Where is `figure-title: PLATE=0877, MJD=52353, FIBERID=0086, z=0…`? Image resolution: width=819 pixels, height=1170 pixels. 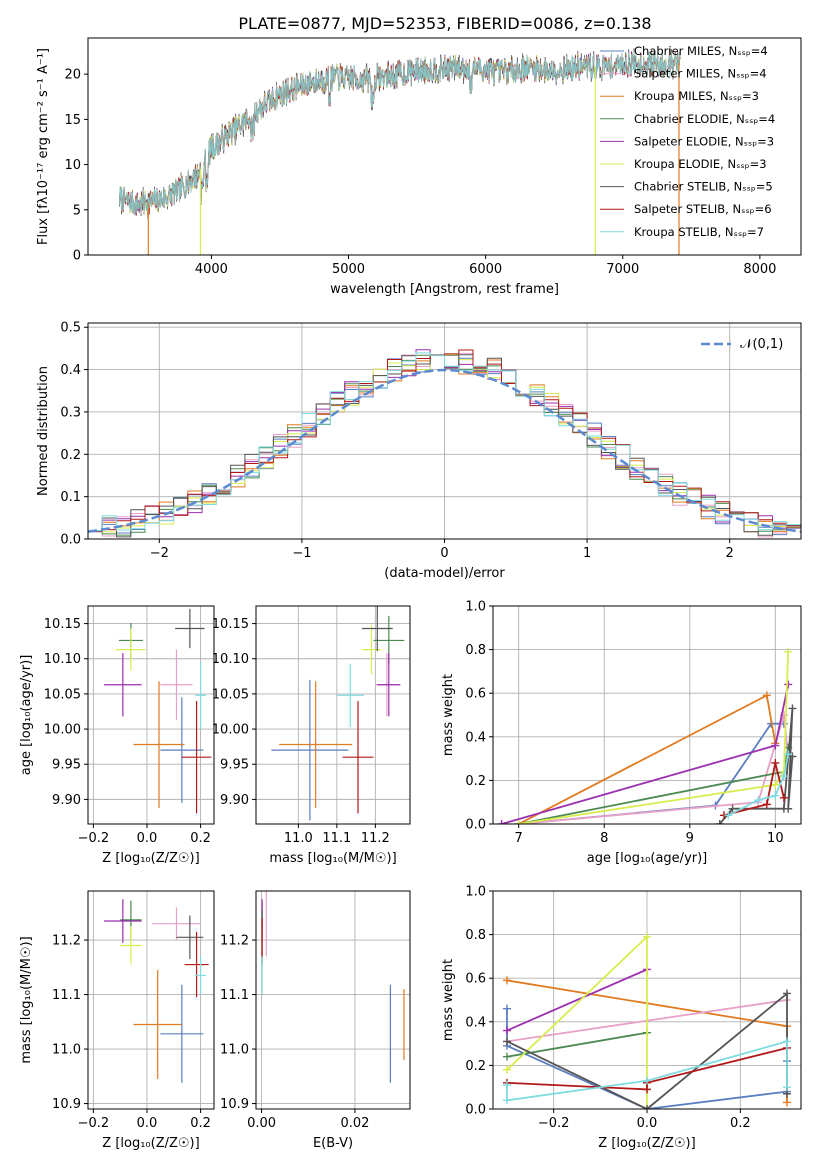 figure-title: PLATE=0877, MJD=52353, FIBERID=0086, z=0… is located at coordinates (444, 23).